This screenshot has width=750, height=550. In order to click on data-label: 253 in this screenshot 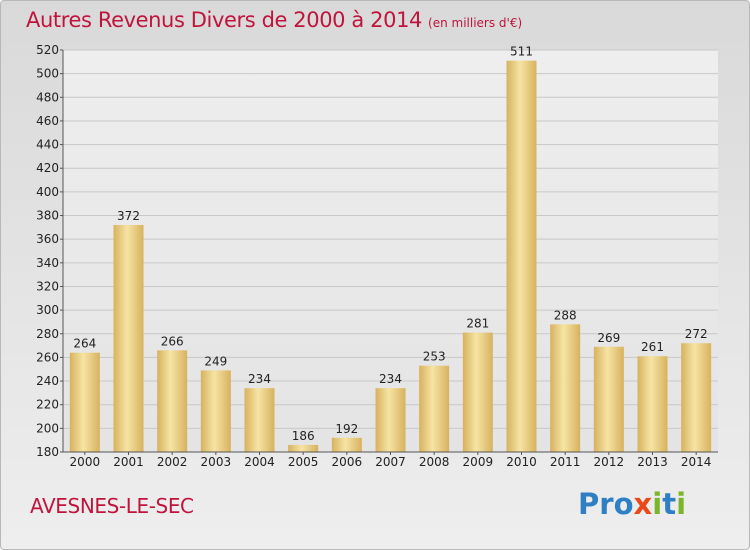, I will do `click(434, 357)`.